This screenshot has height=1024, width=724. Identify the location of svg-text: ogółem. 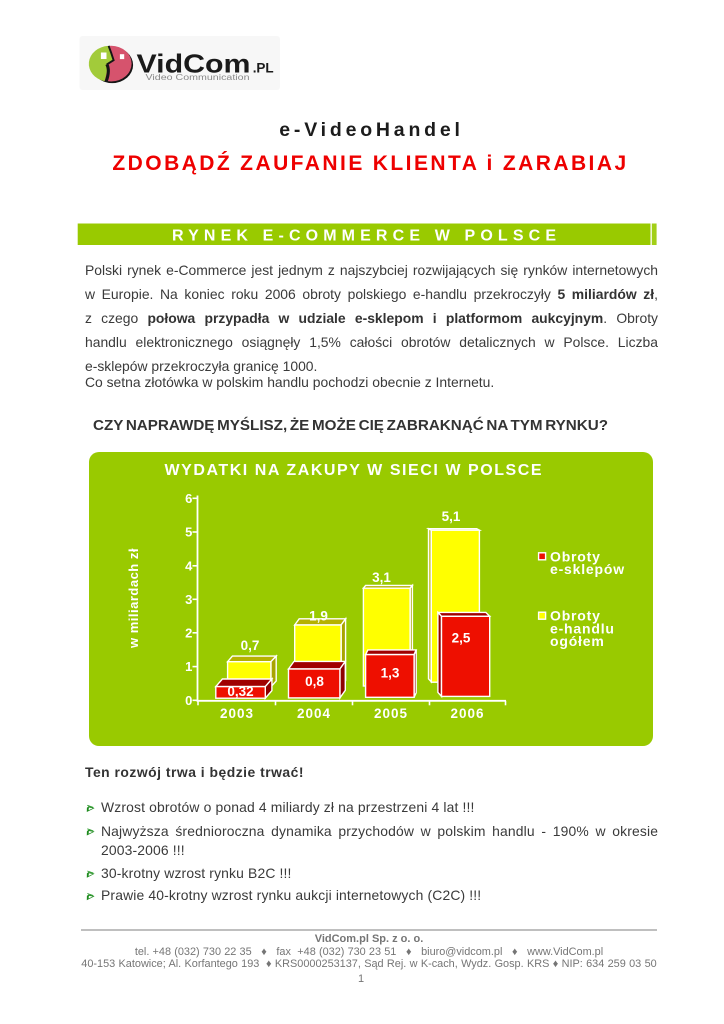
(577, 641).